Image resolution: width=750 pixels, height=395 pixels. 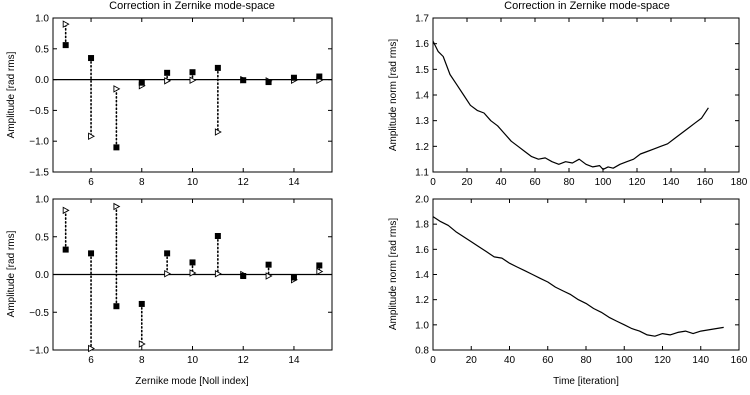 I want to click on x-tick-label: 14, so click(x=294, y=360).